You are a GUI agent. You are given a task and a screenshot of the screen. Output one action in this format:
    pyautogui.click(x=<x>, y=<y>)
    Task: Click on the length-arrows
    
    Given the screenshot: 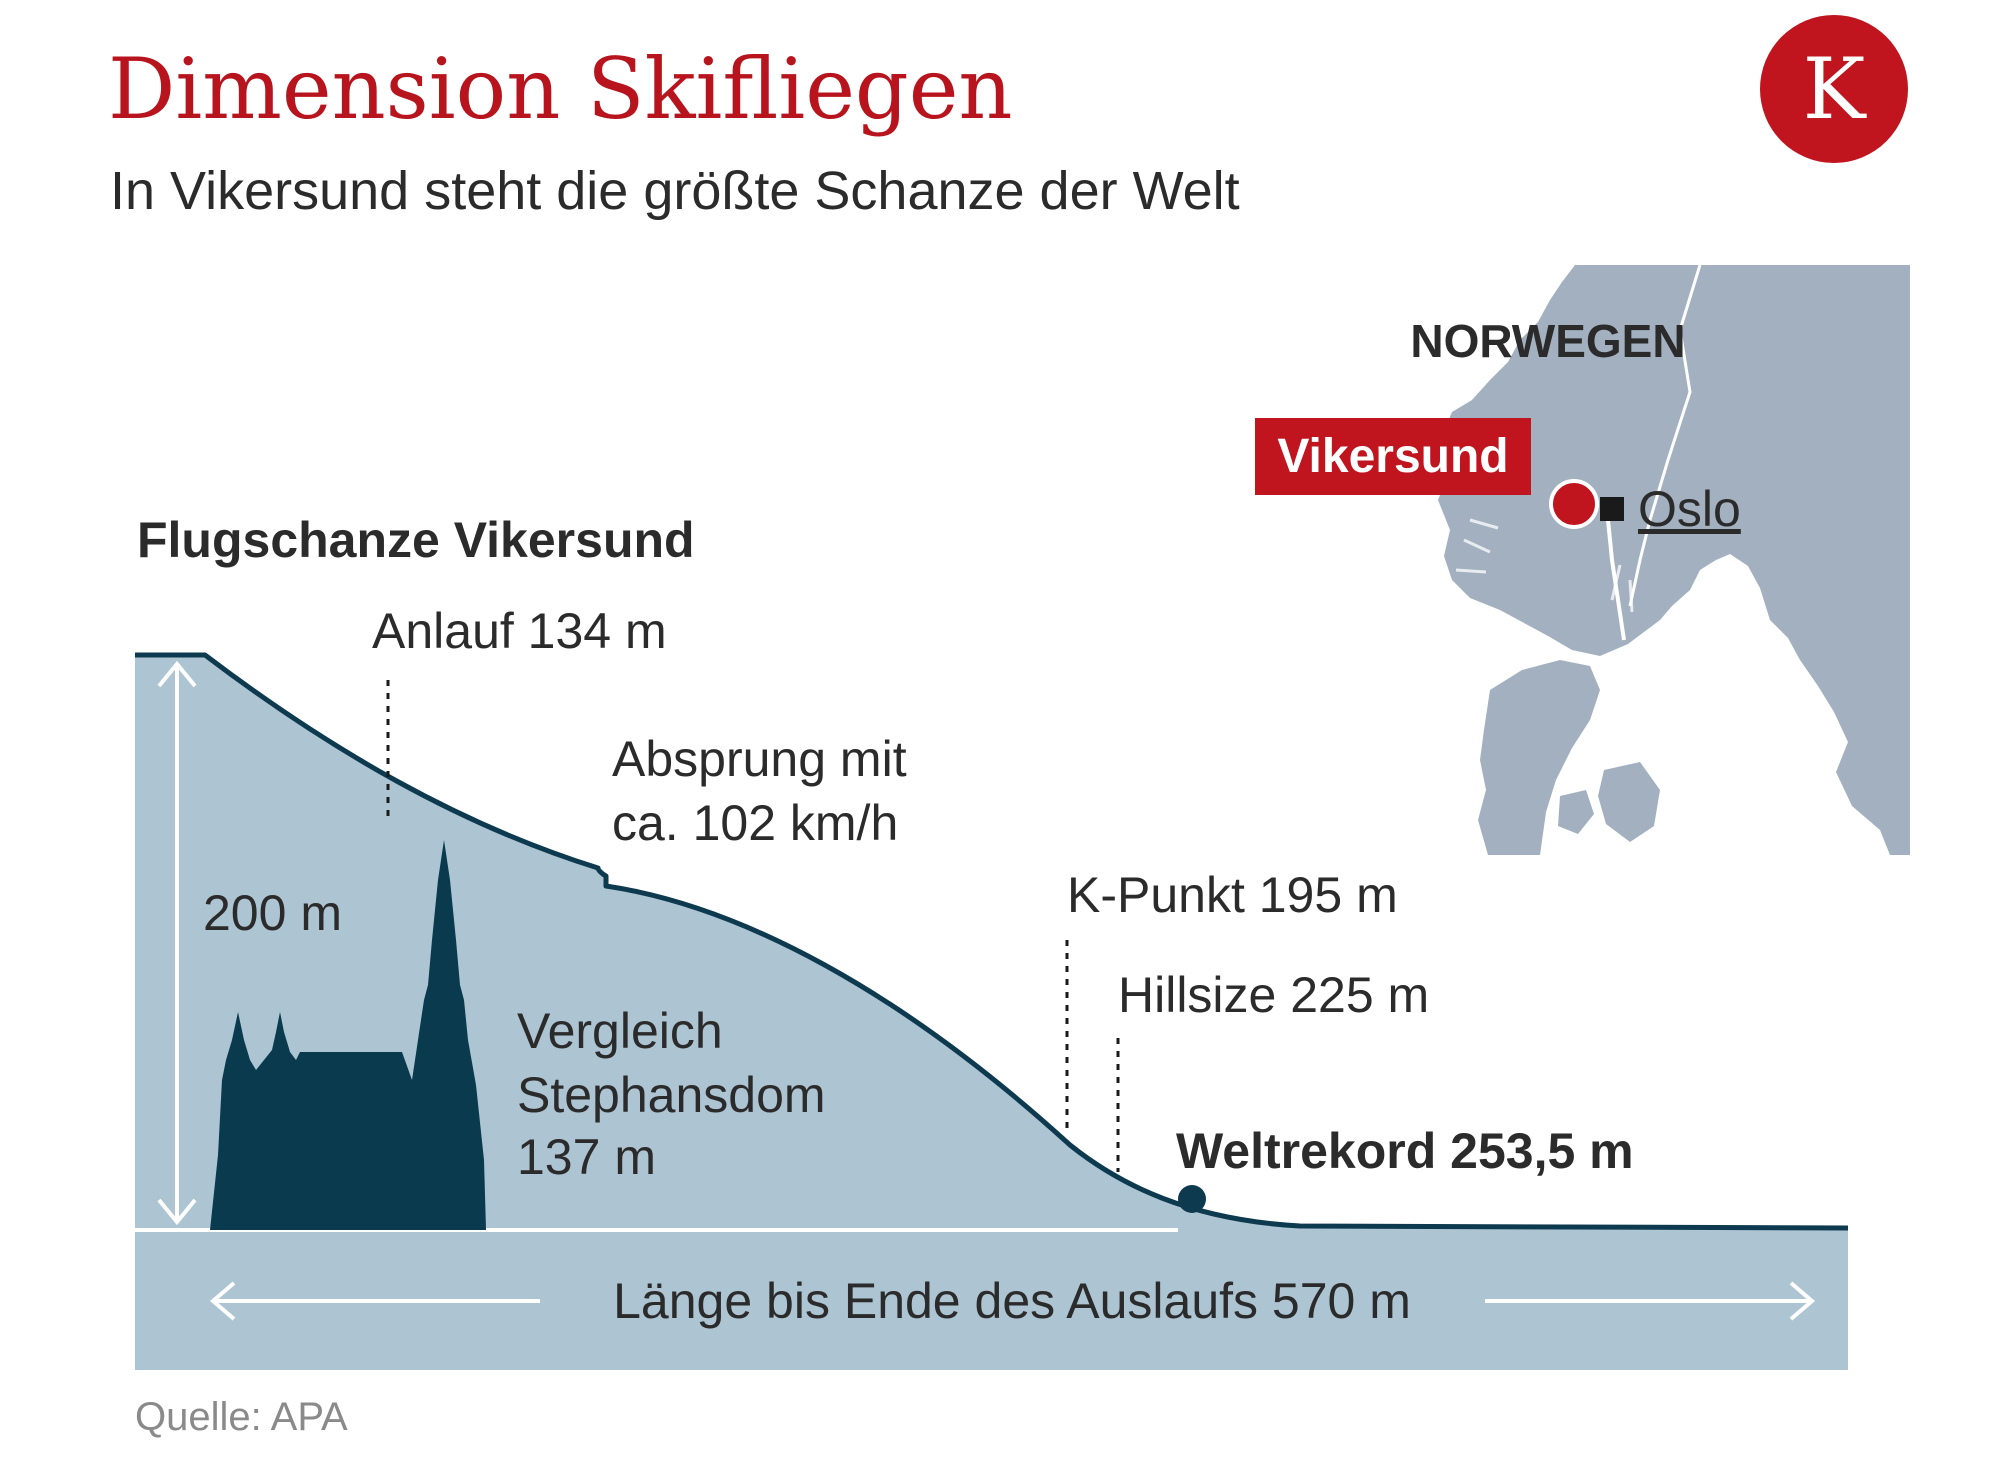 What is the action you would take?
    pyautogui.click(x=1012, y=1301)
    